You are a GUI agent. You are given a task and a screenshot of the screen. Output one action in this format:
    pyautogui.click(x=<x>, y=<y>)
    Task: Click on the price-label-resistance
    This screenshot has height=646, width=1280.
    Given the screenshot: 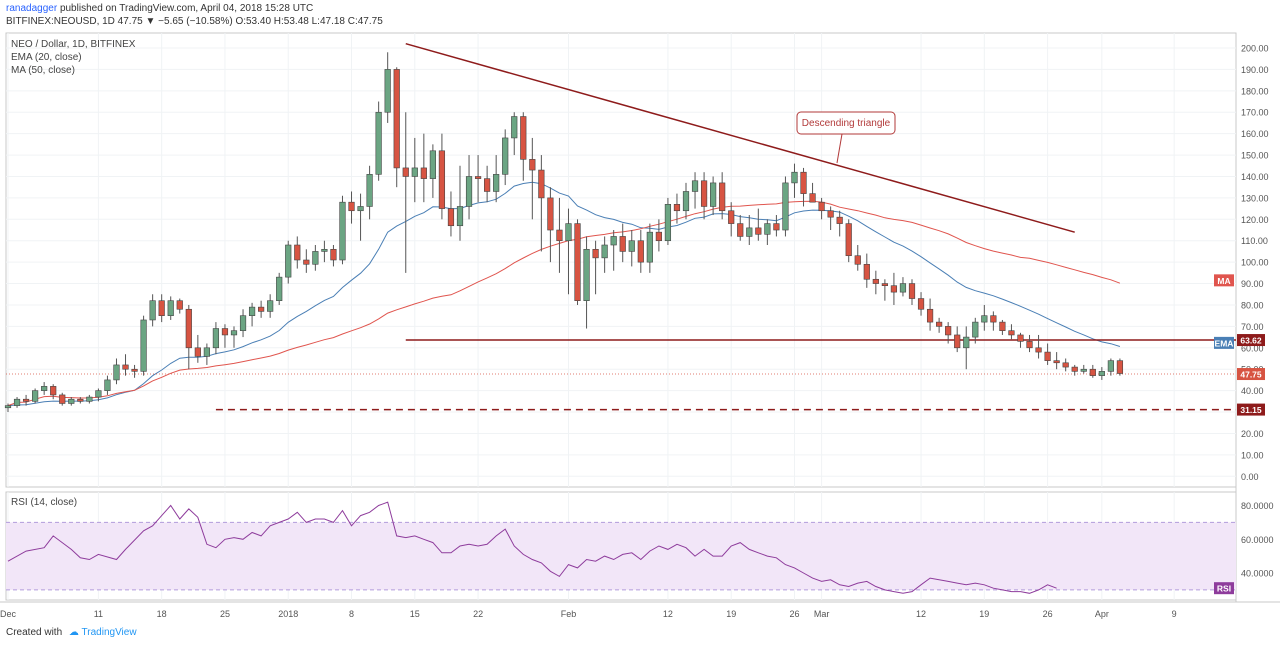 What is the action you would take?
    pyautogui.click(x=1251, y=340)
    